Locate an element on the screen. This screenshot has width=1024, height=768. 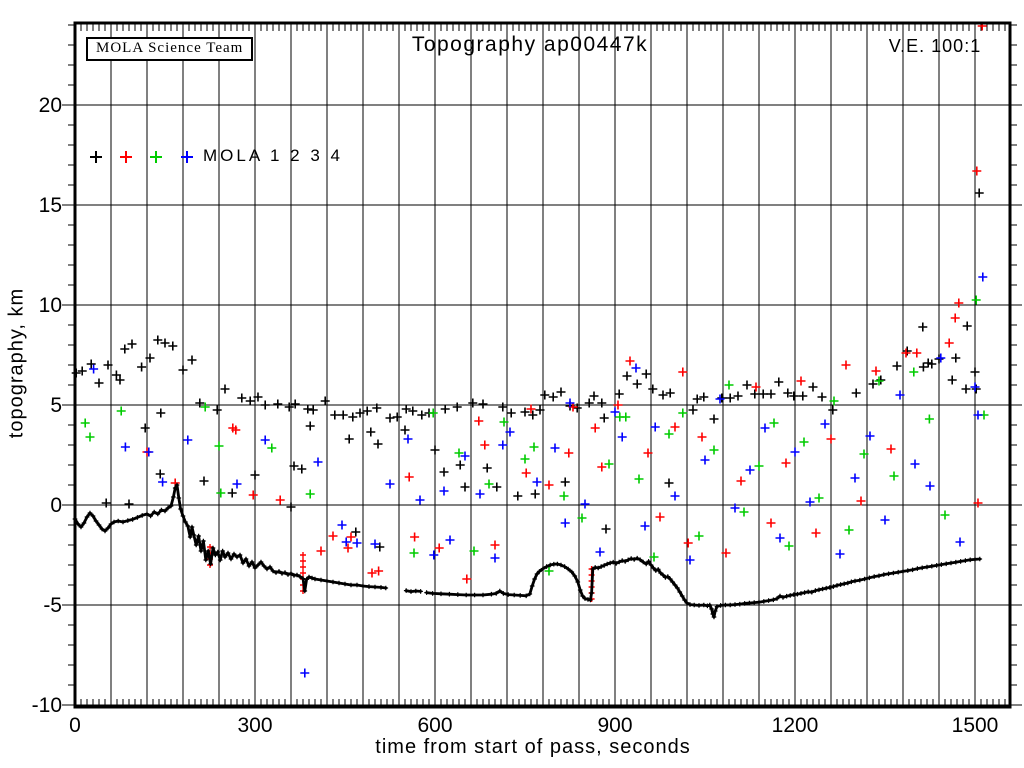
plus-icon is located at coordinates (156, 157).